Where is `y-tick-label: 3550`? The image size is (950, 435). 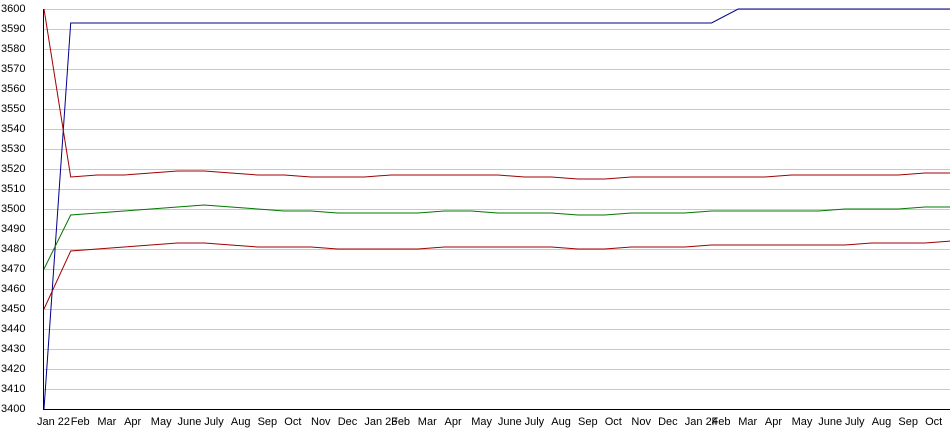
y-tick-label: 3550 is located at coordinates (13, 109).